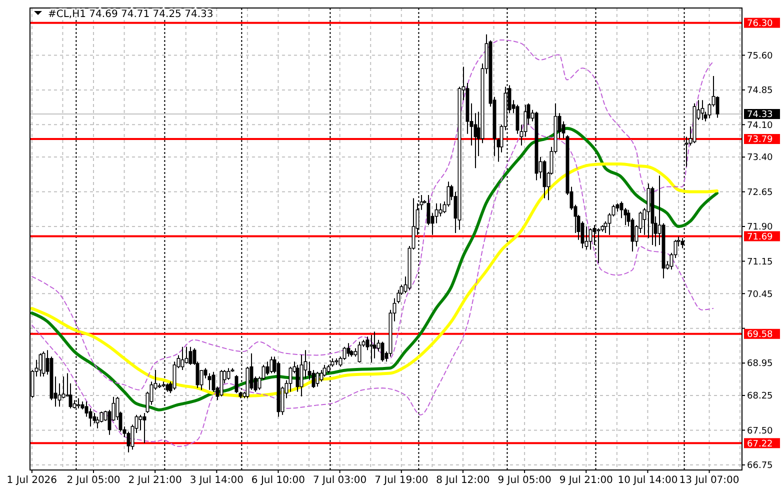 Image resolution: width=781 pixels, height=489 pixels. What do you see at coordinates (760, 158) in the screenshot?
I see `y-tick-label: 73.40` at bounding box center [760, 158].